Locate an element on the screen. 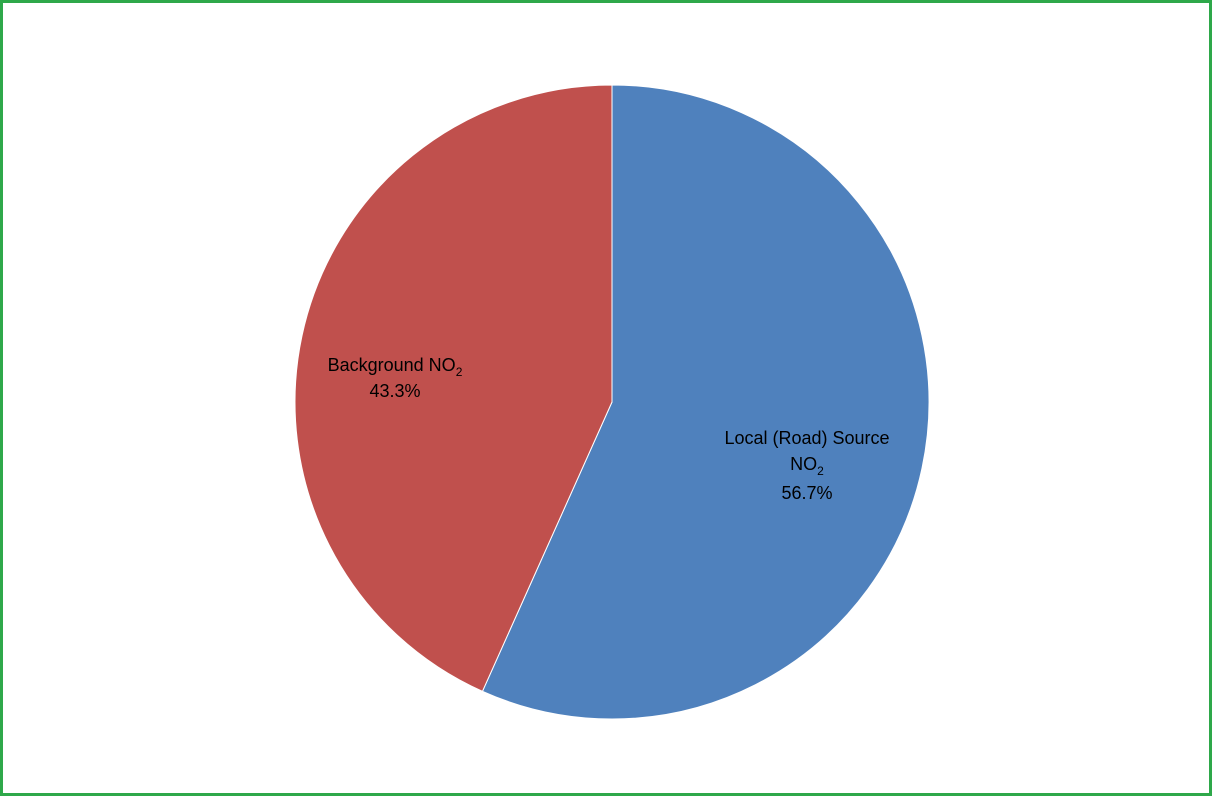 Image resolution: width=1212 pixels, height=799 pixels. slice-value-background: 43.3% is located at coordinates (394, 391).